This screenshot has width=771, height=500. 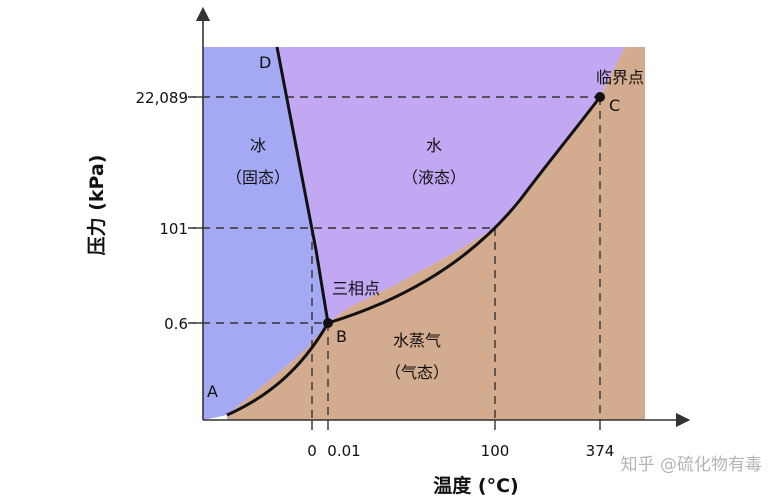 What do you see at coordinates (173, 229) in the screenshot?
I see `y-tick-label: 101` at bounding box center [173, 229].